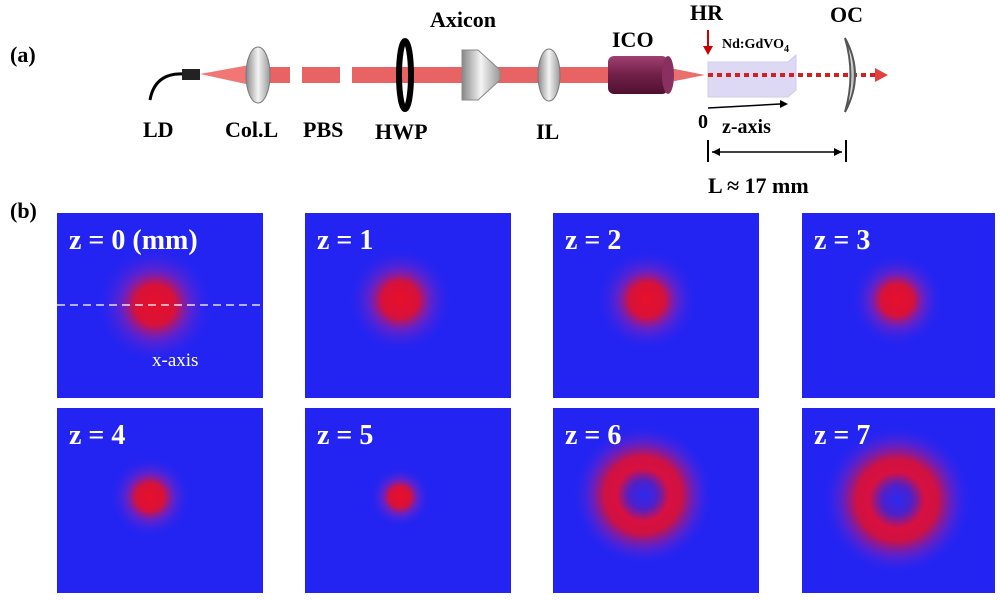 The image size is (1000, 601). I want to click on component-label: PBS, so click(323, 129).